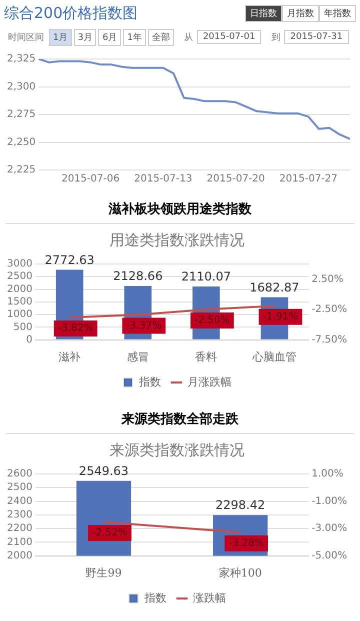  What do you see at coordinates (21, 142) in the screenshot?
I see `y-tick-label: 2,250` at bounding box center [21, 142].